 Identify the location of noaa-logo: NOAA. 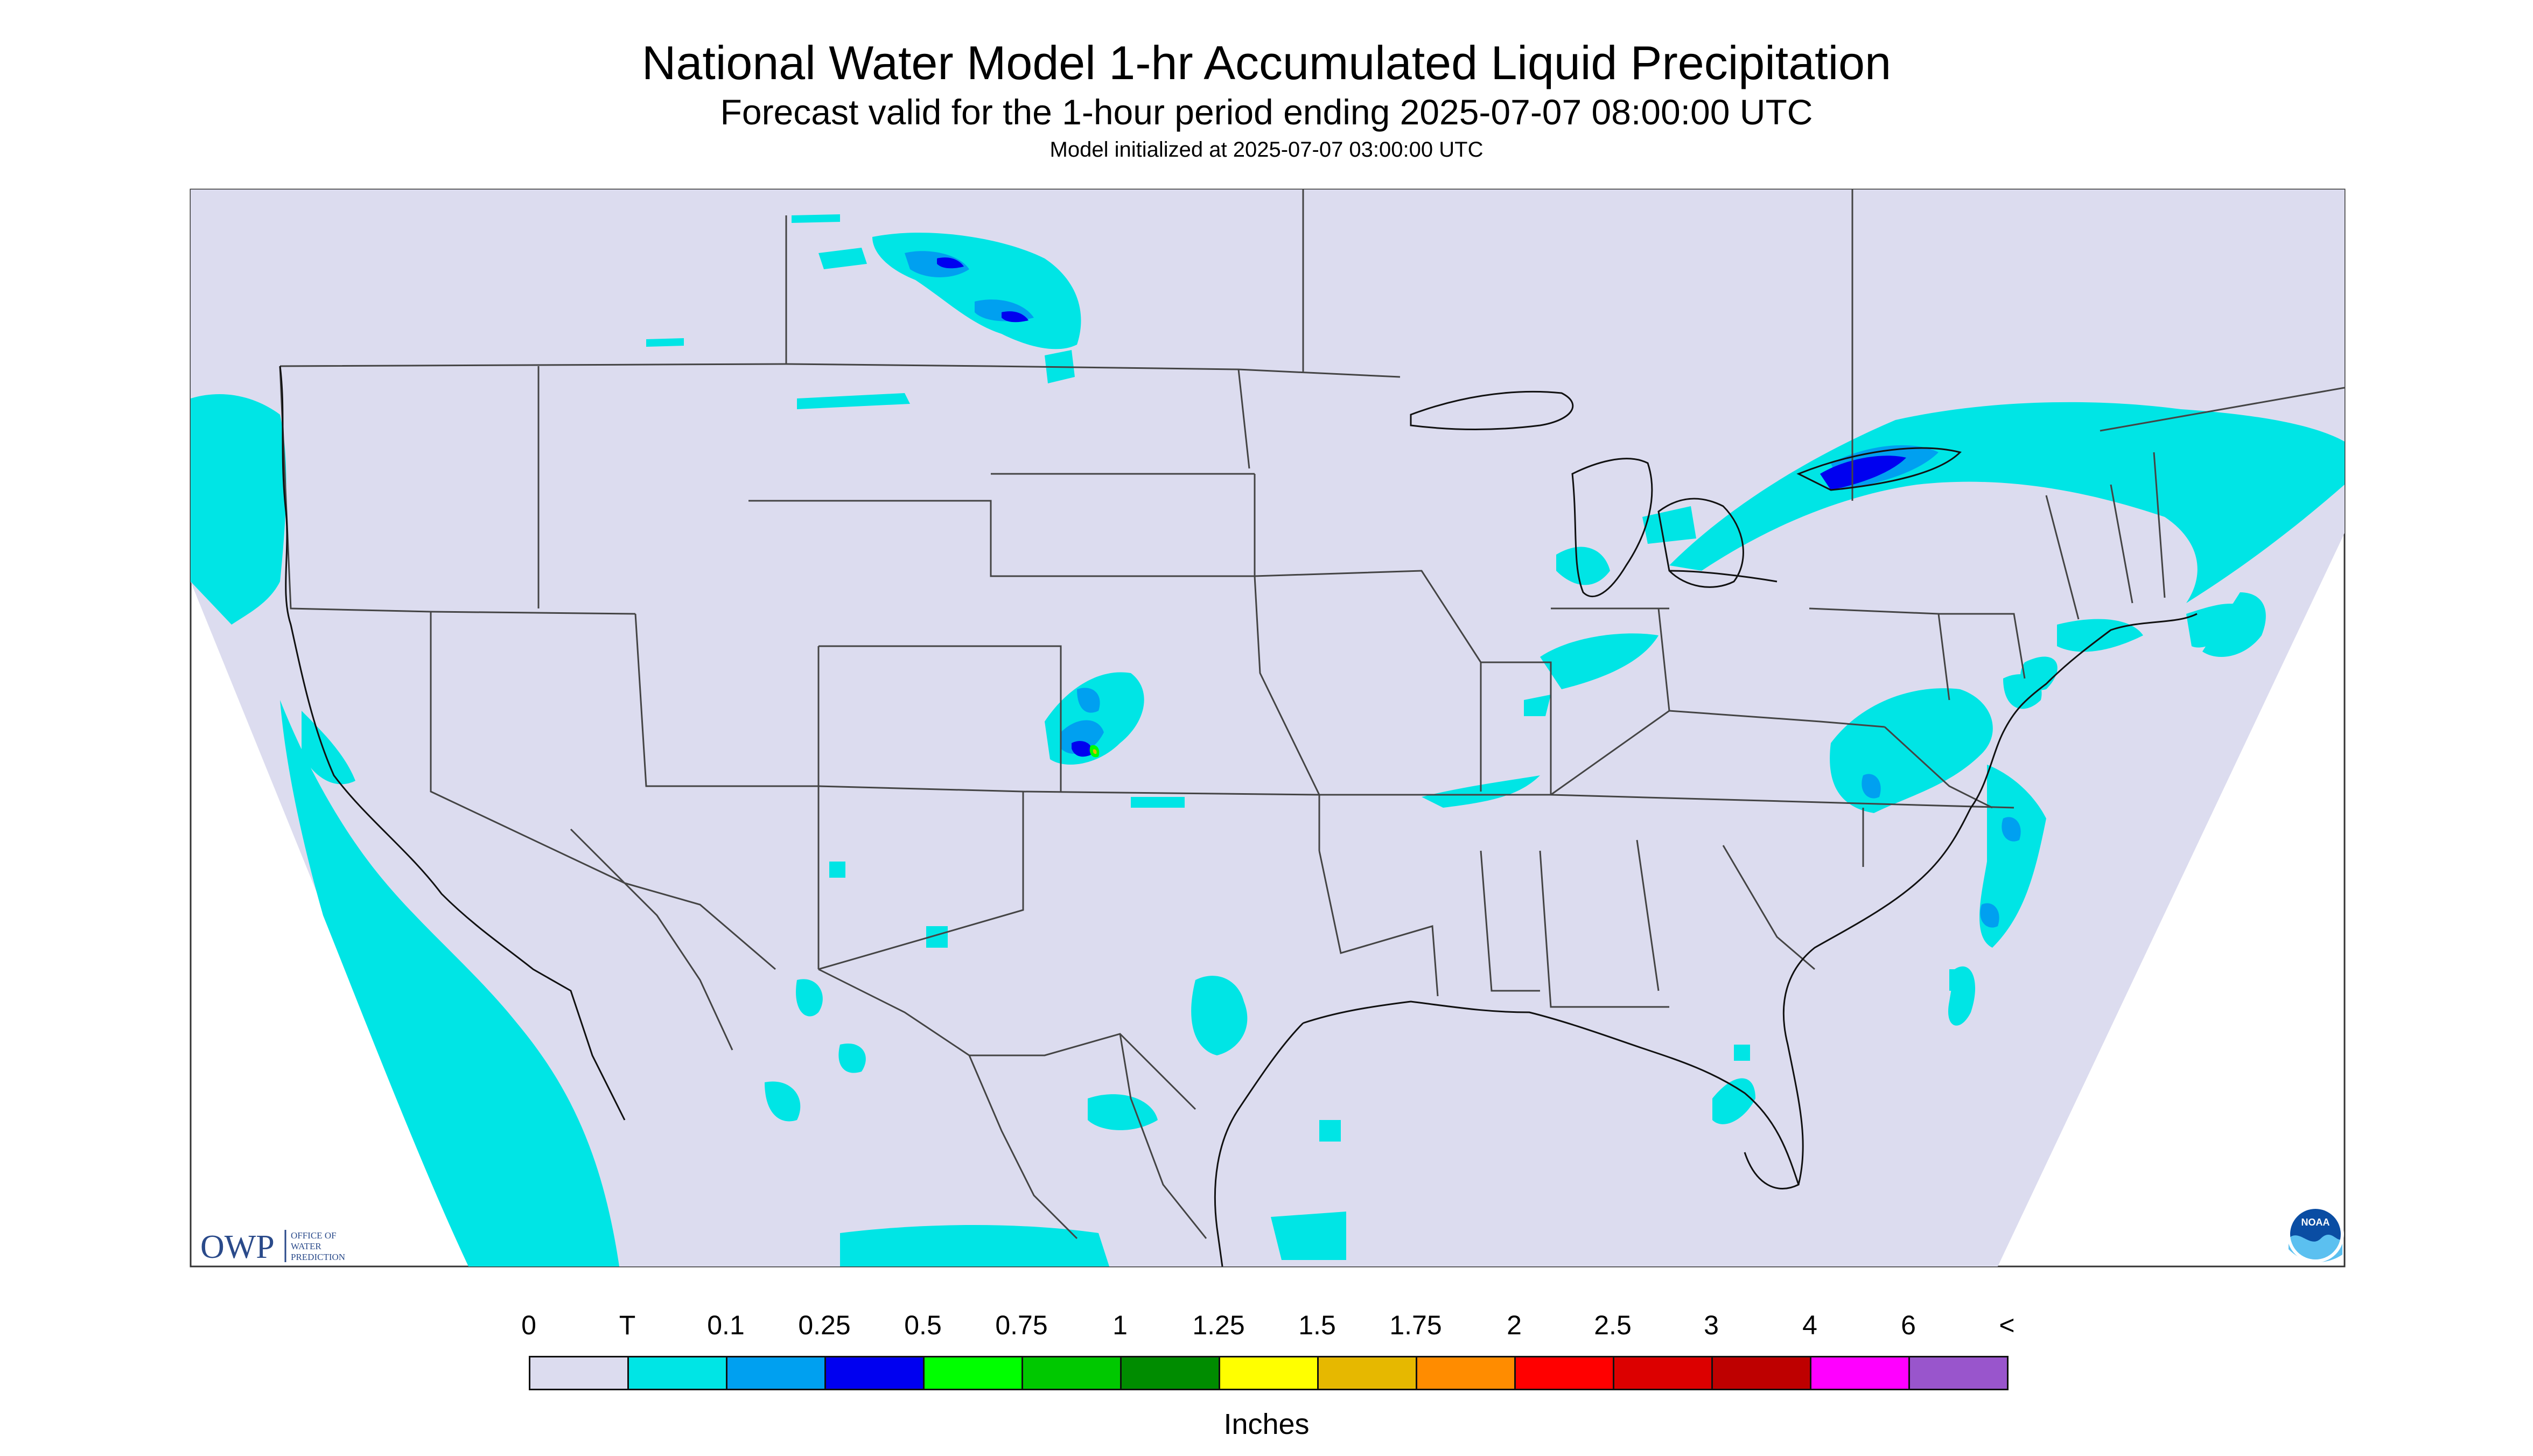
(2315, 1234).